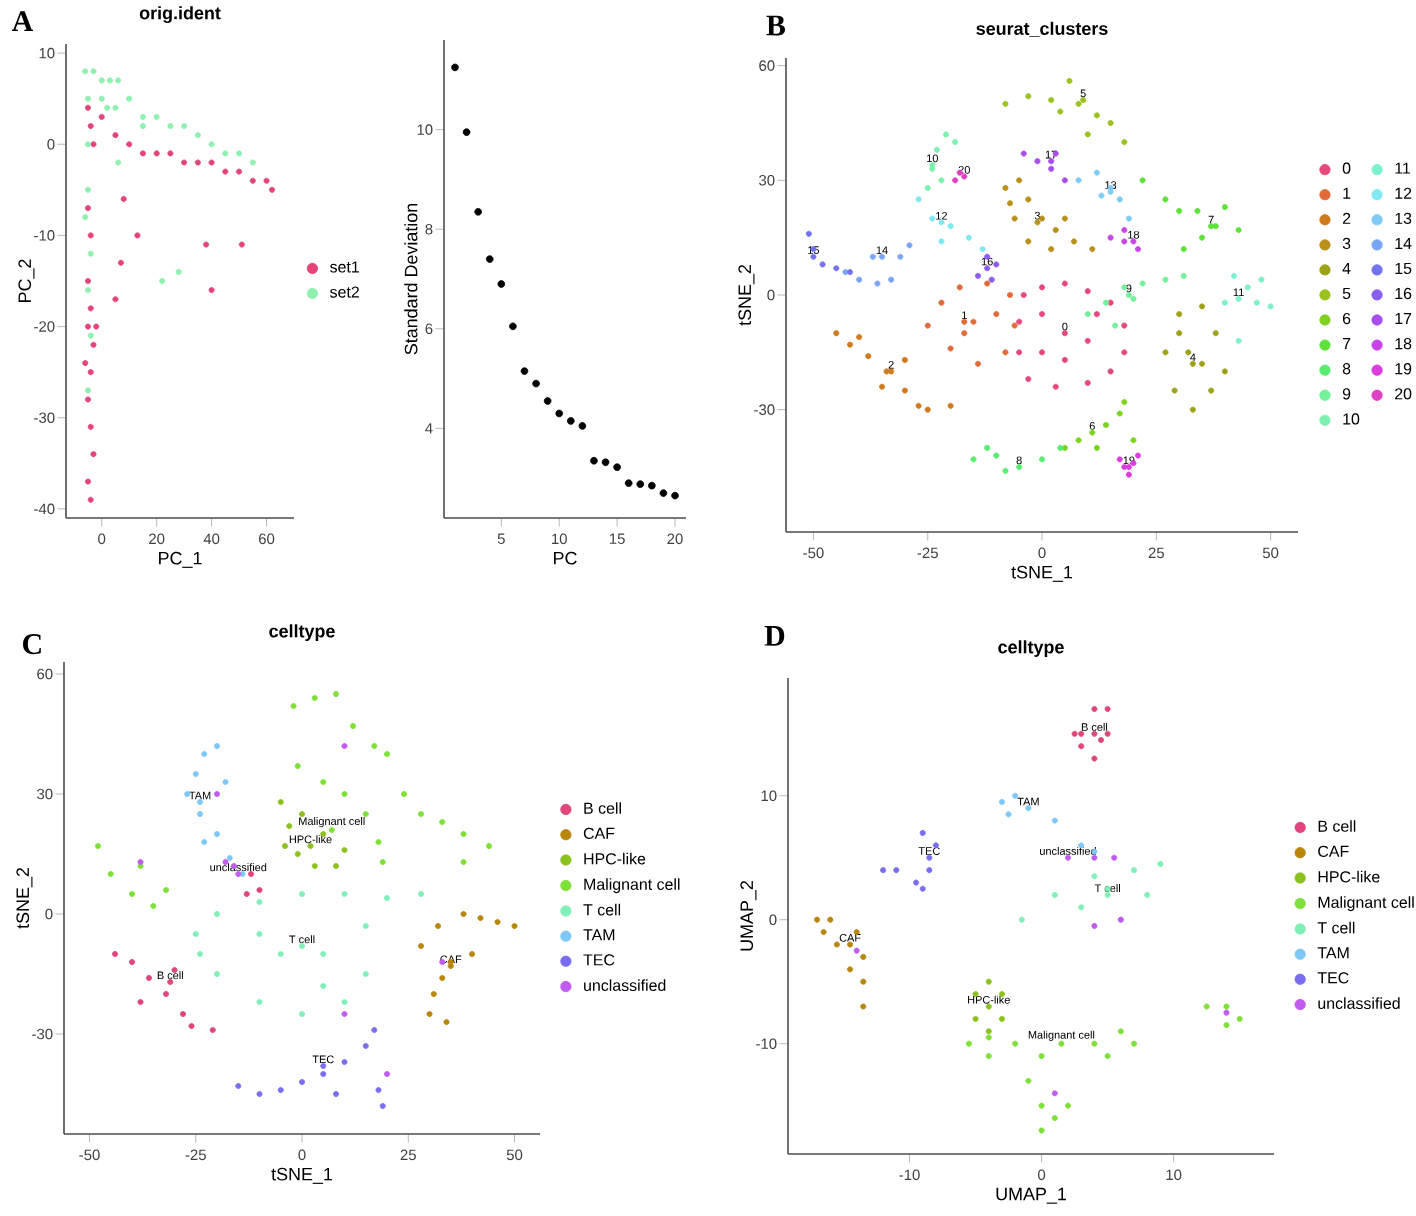 Image resolution: width=1416 pixels, height=1216 pixels. I want to click on x-axis-title: PC_1, so click(180, 559).